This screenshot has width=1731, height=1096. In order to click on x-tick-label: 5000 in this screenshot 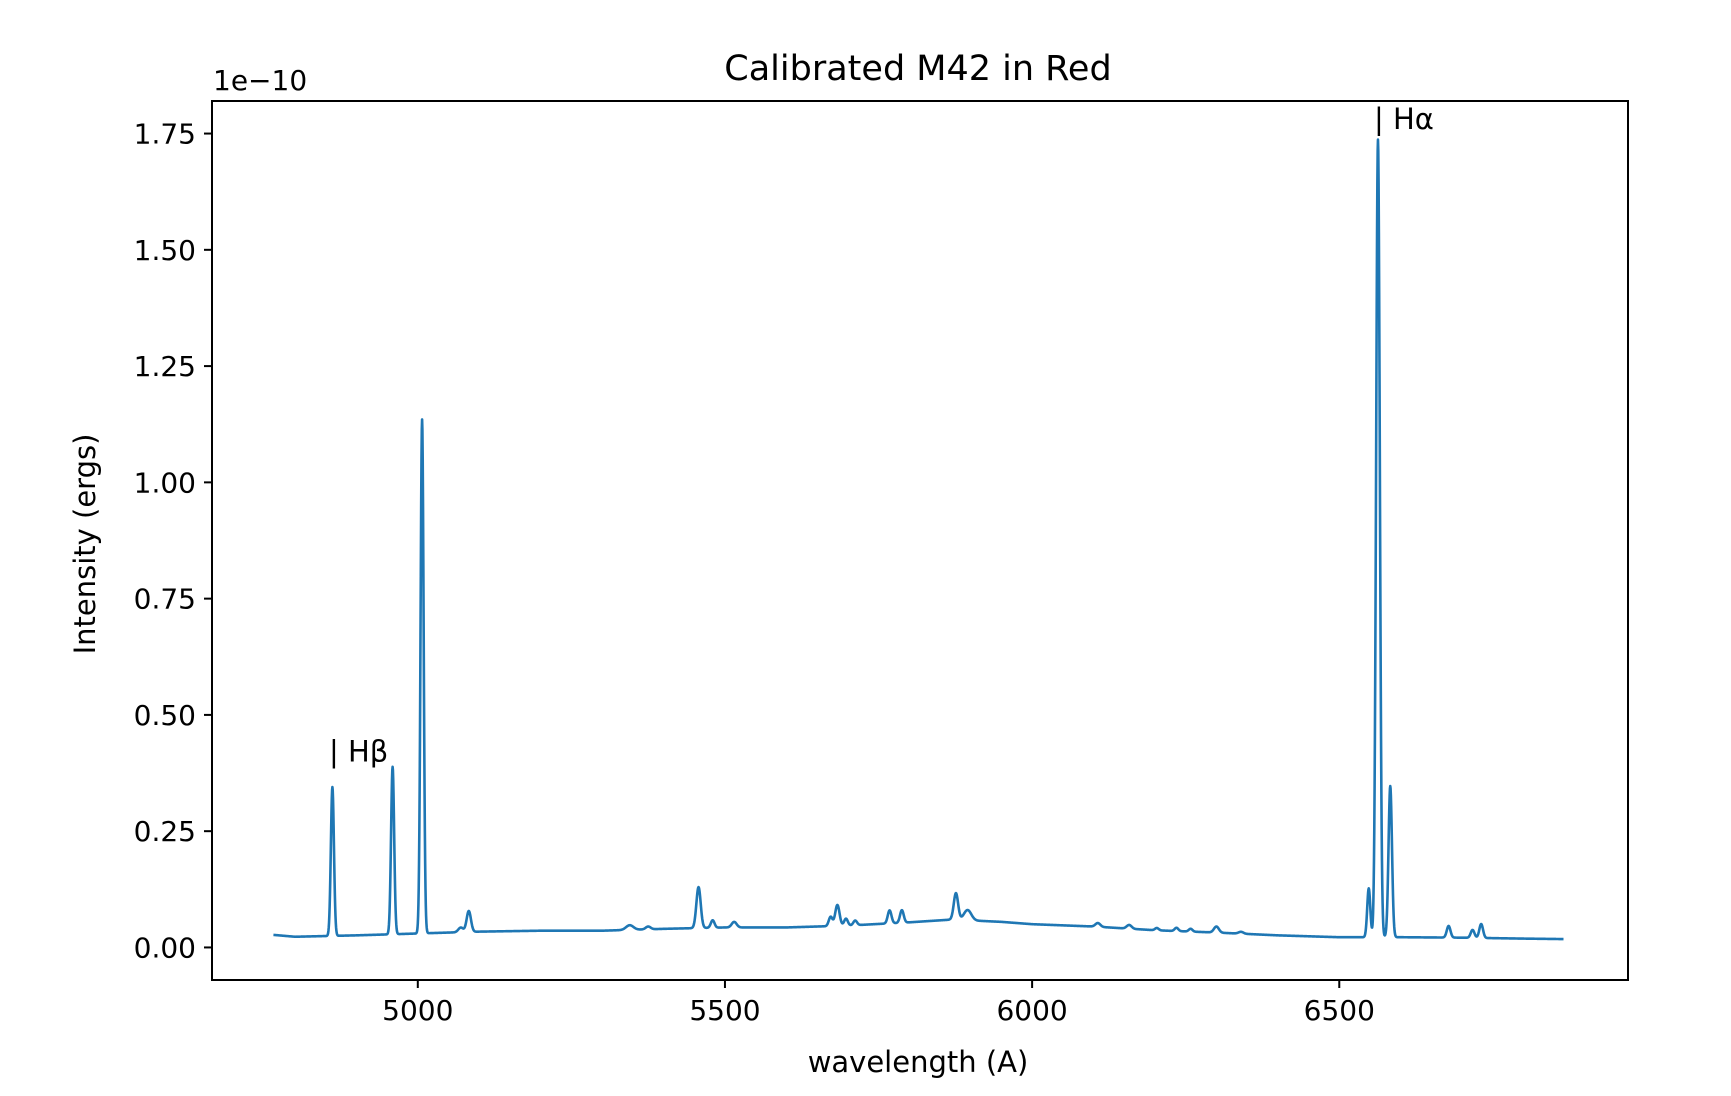, I will do `click(417, 1010)`.